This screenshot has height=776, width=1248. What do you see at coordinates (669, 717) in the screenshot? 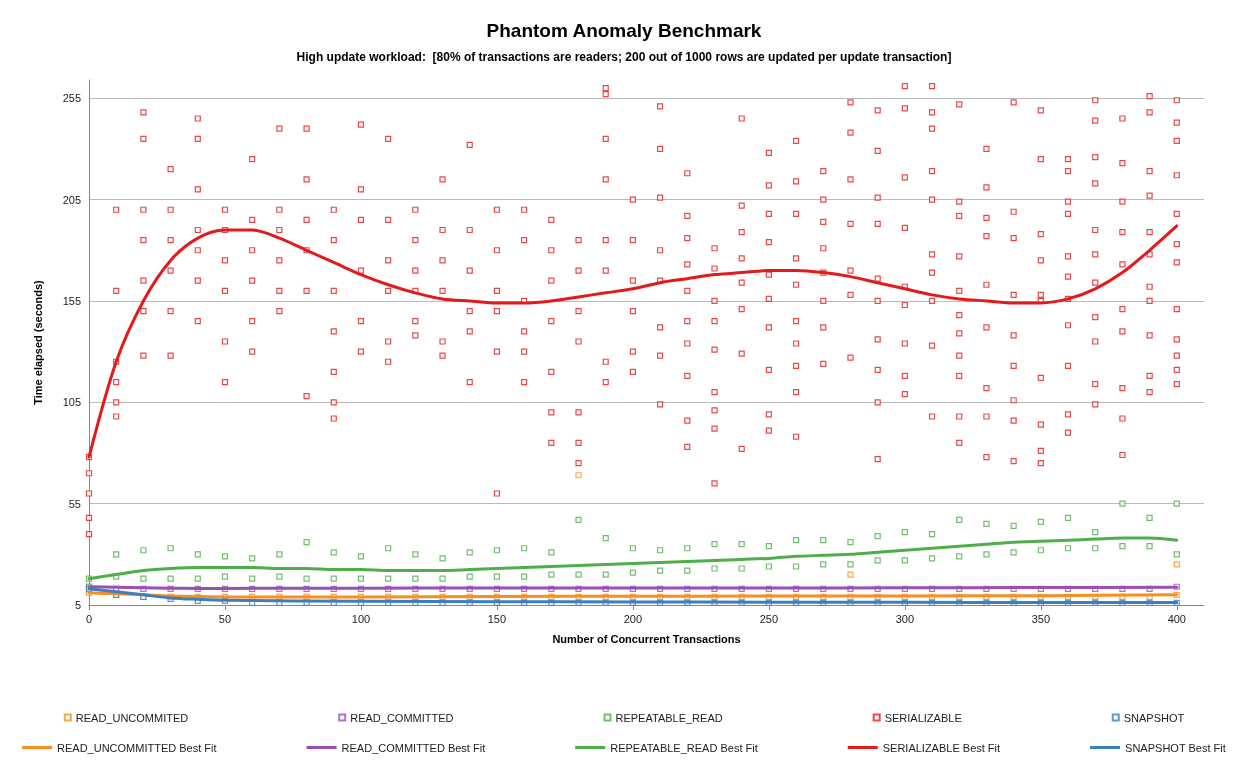
I see `legend-label: REPEATABLE_READ` at bounding box center [669, 717].